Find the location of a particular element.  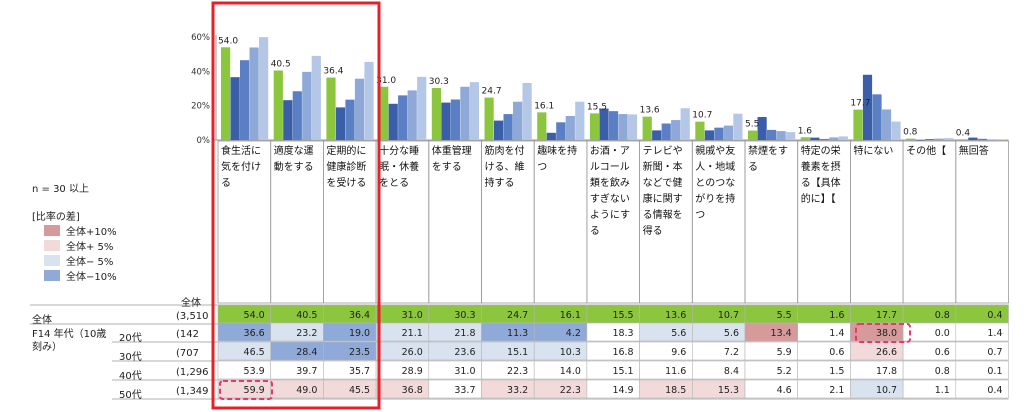

table-cell-value: 16.1 is located at coordinates (570, 315).